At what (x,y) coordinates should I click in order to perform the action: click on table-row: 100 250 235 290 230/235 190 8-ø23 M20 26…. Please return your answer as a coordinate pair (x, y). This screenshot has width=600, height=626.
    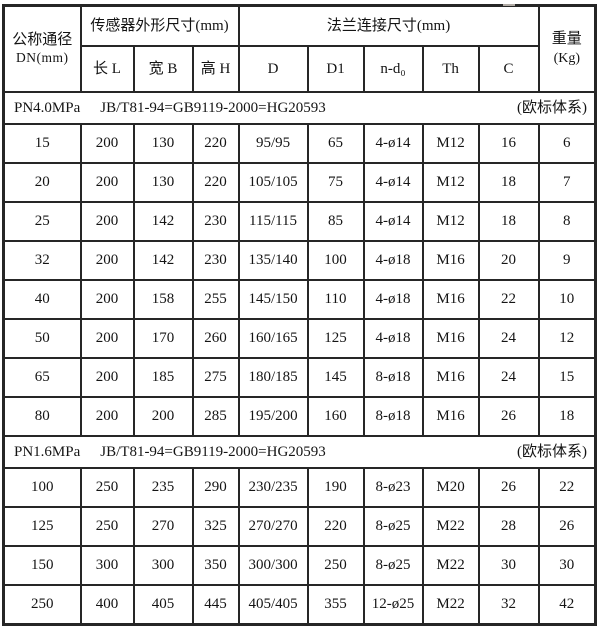
    Looking at the image, I should click on (299, 487).